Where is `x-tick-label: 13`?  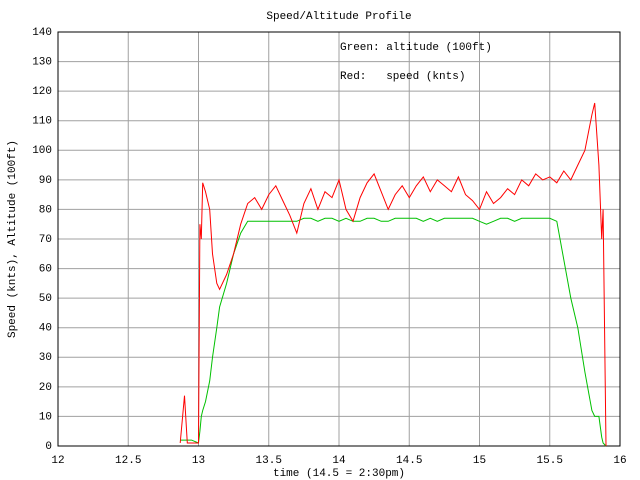
x-tick-label: 13 is located at coordinates (198, 461).